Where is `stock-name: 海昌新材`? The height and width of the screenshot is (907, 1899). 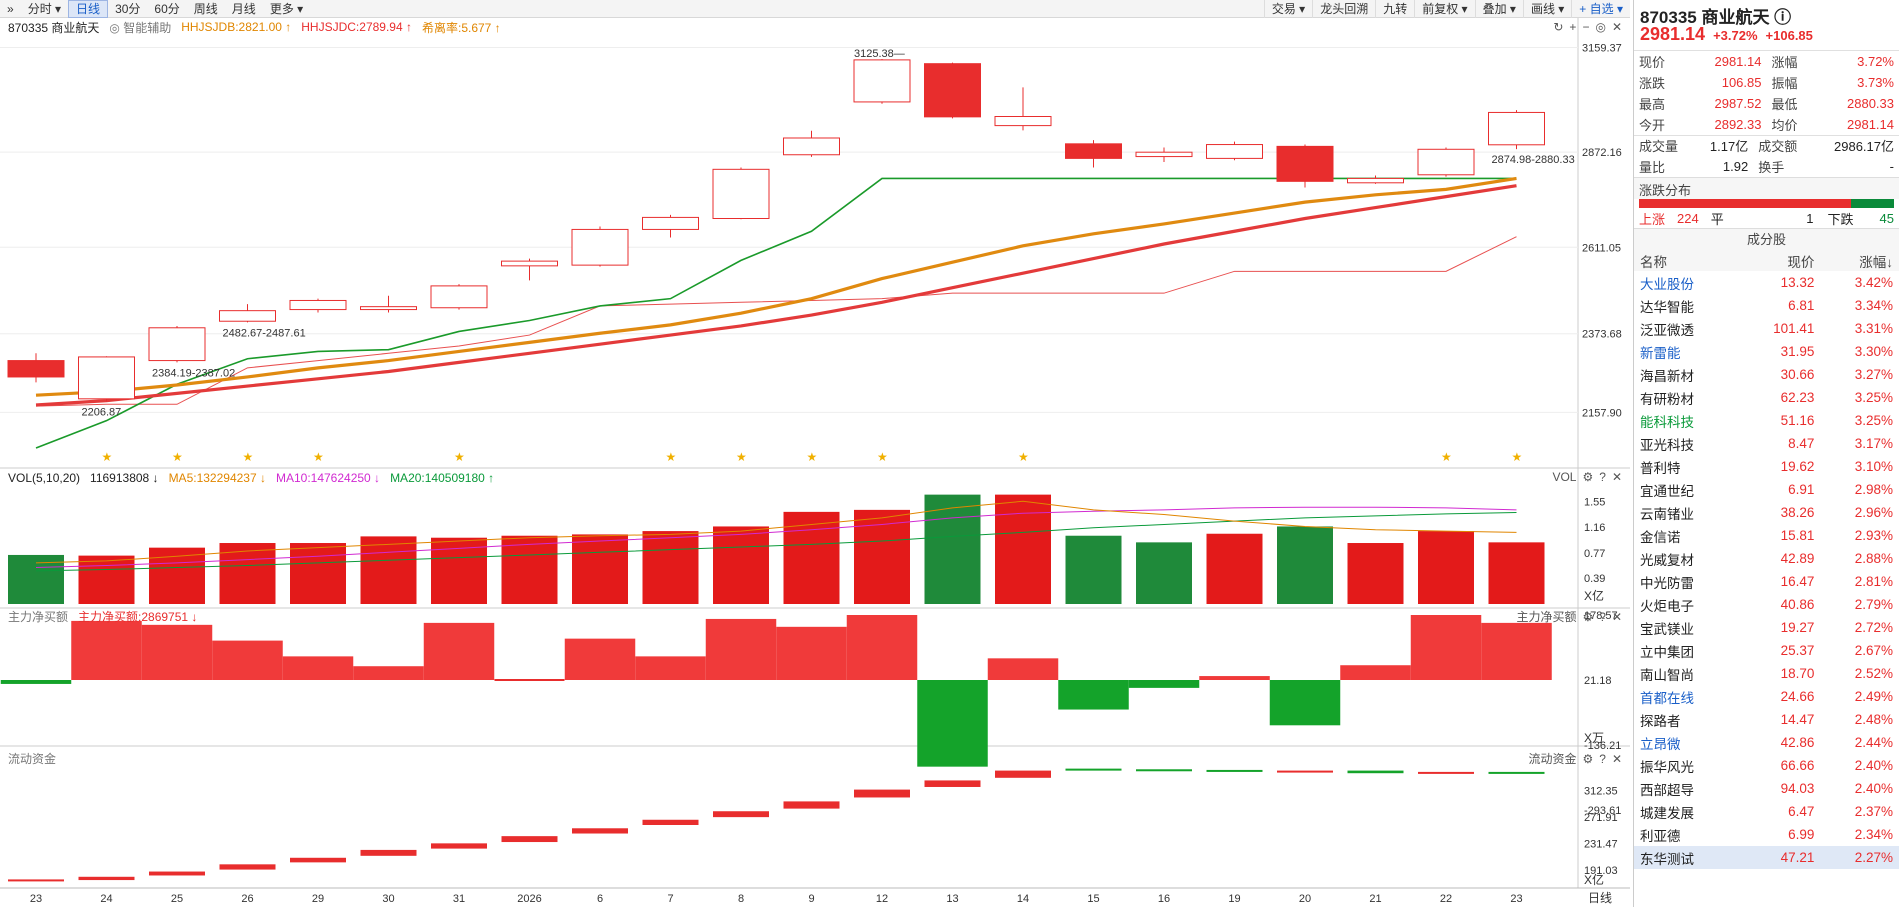 stock-name: 海昌新材 is located at coordinates (1667, 376).